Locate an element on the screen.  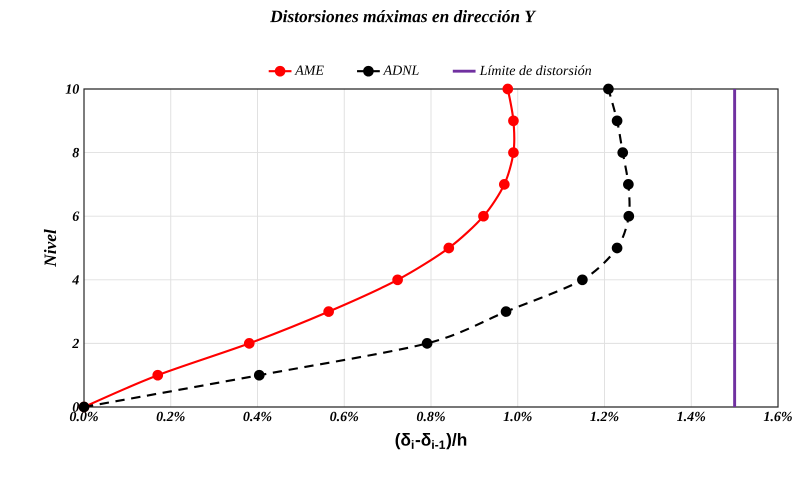
x-tick-label: 0.6% is located at coordinates (344, 417).